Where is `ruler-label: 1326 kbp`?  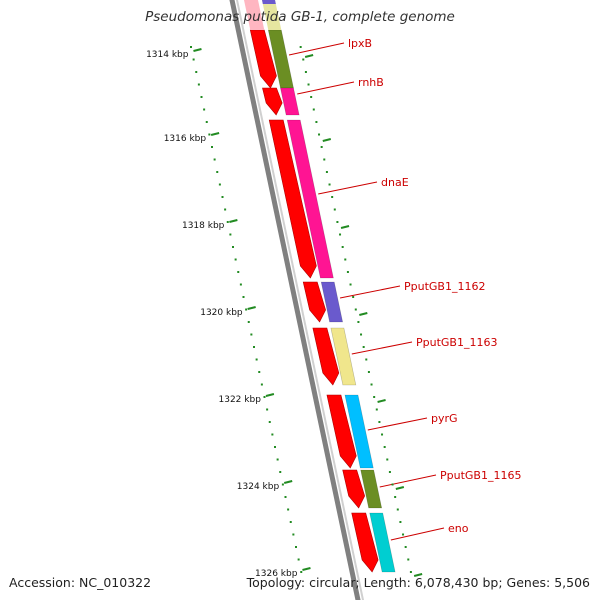 ruler-label: 1326 kbp is located at coordinates (276, 574).